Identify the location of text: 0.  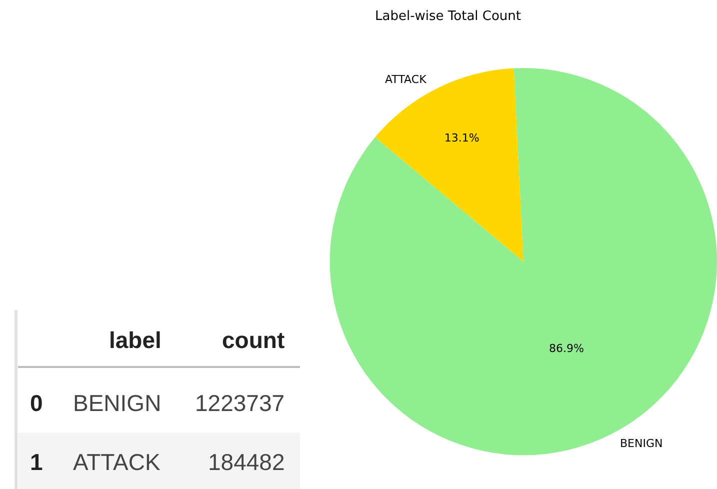
(36, 403).